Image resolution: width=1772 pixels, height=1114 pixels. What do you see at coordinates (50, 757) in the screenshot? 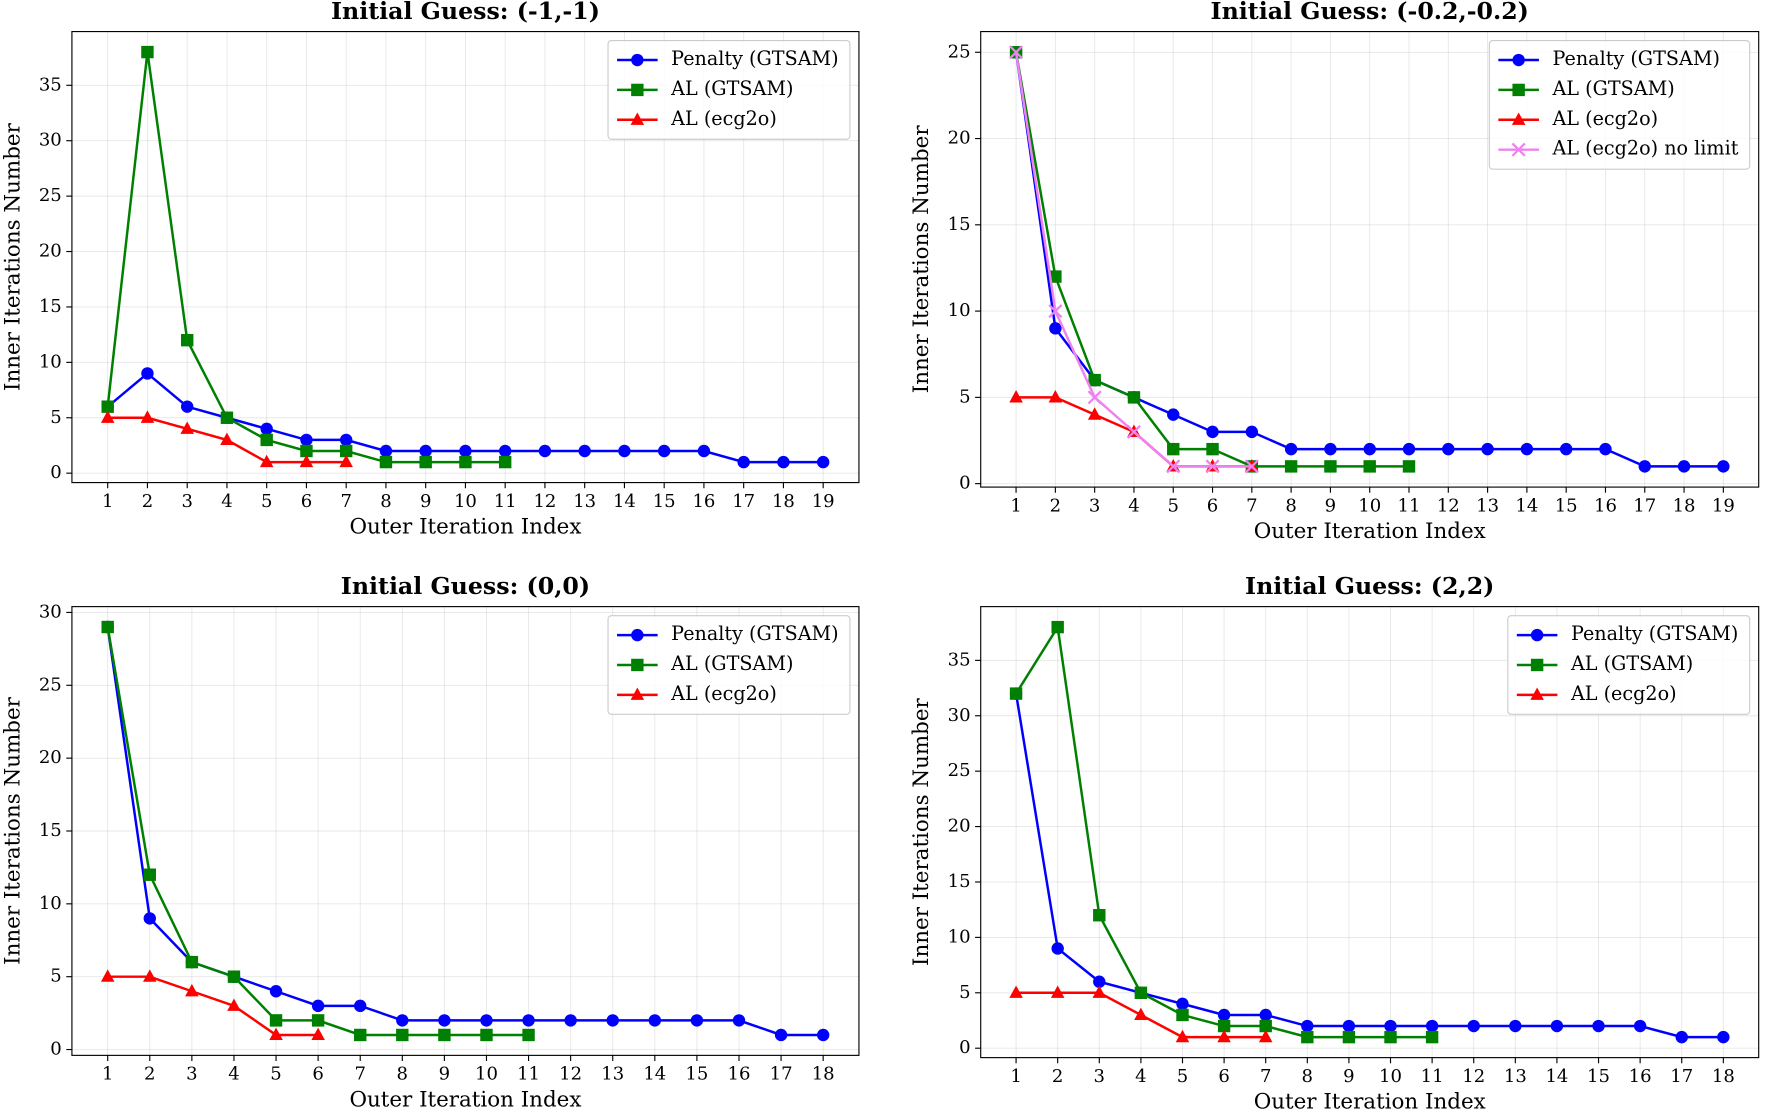
I see `y-tick-label: 20` at bounding box center [50, 757].